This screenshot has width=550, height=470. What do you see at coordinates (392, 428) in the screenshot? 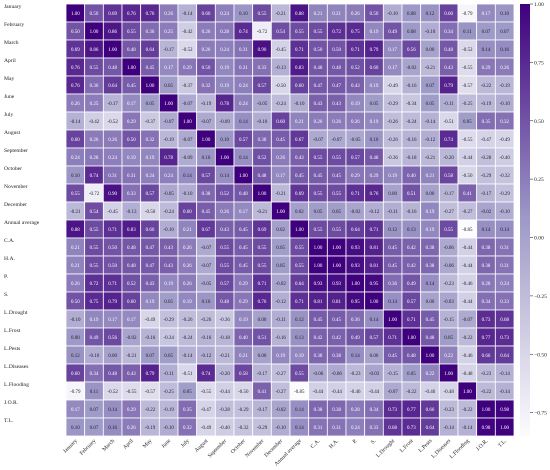
I see `cell-value-label: 0.68` at bounding box center [392, 428].